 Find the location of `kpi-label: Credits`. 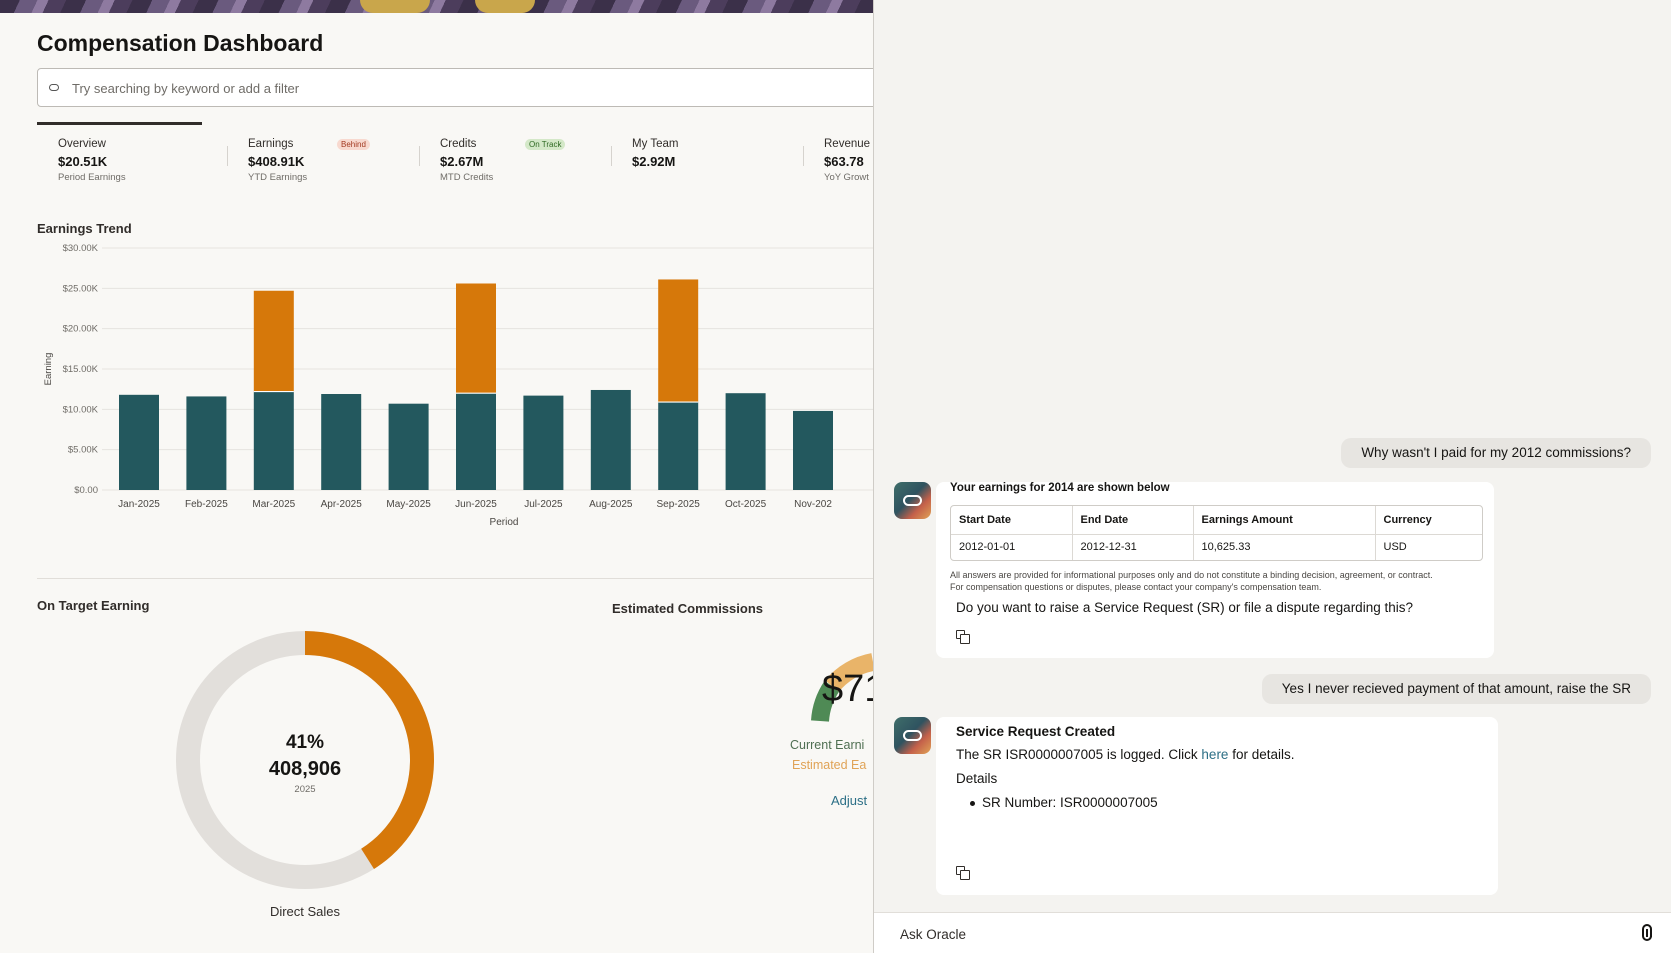

kpi-label: Credits is located at coordinates (458, 144).